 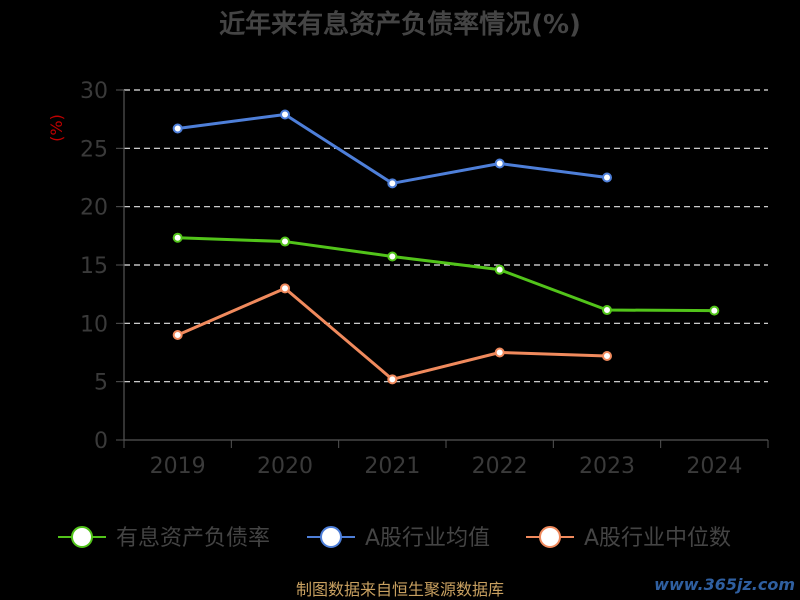 I want to click on x-tick-label: 2022, so click(x=500, y=466).